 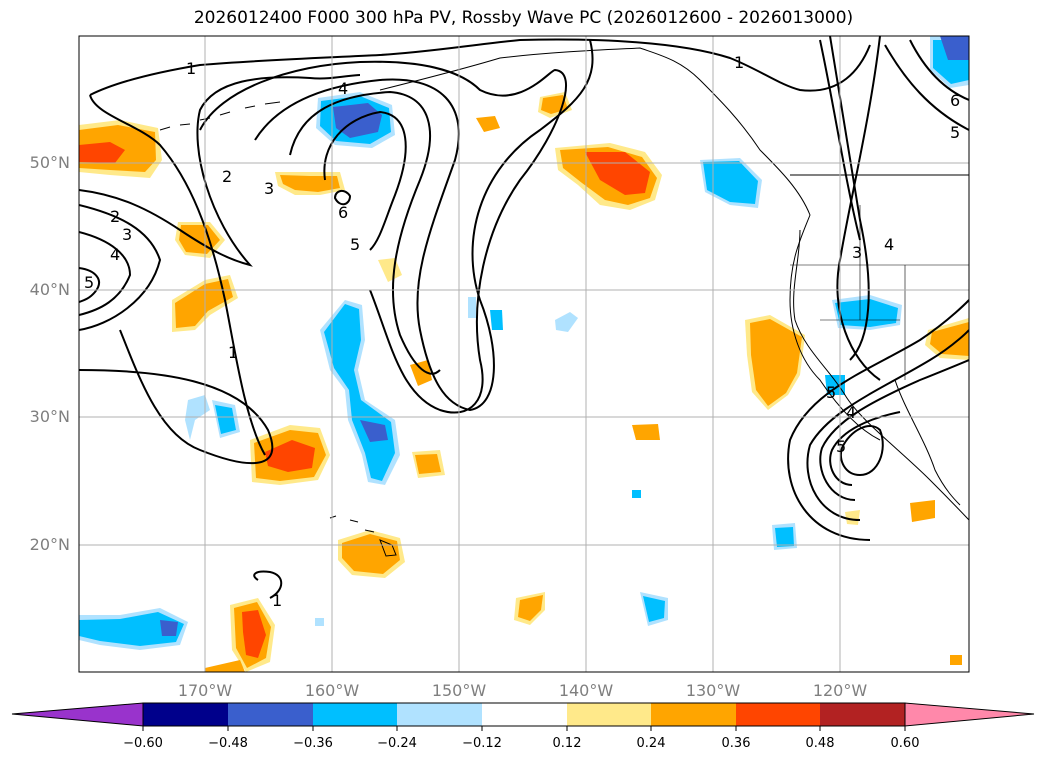 What do you see at coordinates (397, 743) in the screenshot?
I see `colorbar-tick-label: −0.24` at bounding box center [397, 743].